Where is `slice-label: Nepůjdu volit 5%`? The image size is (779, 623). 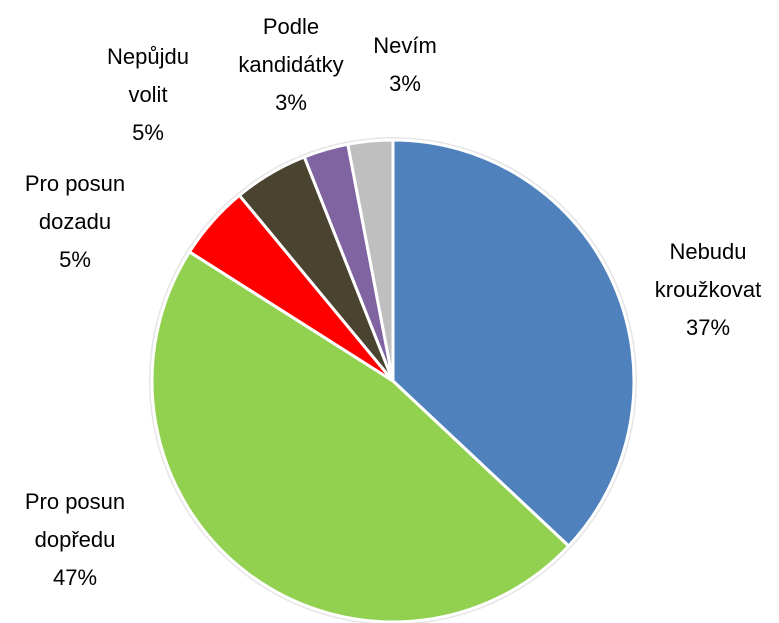 slice-label: Nepůjdu volit 5% is located at coordinates (148, 95).